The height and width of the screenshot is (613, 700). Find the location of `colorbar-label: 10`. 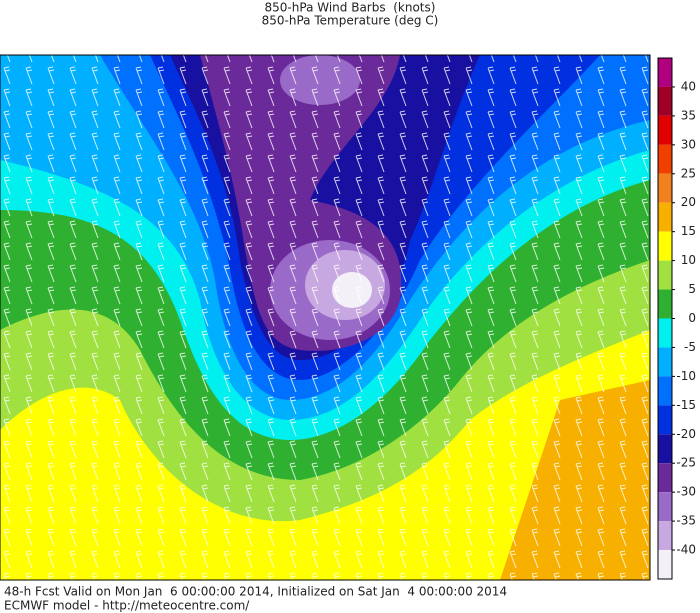

colorbar-label: 10 is located at coordinates (688, 260).